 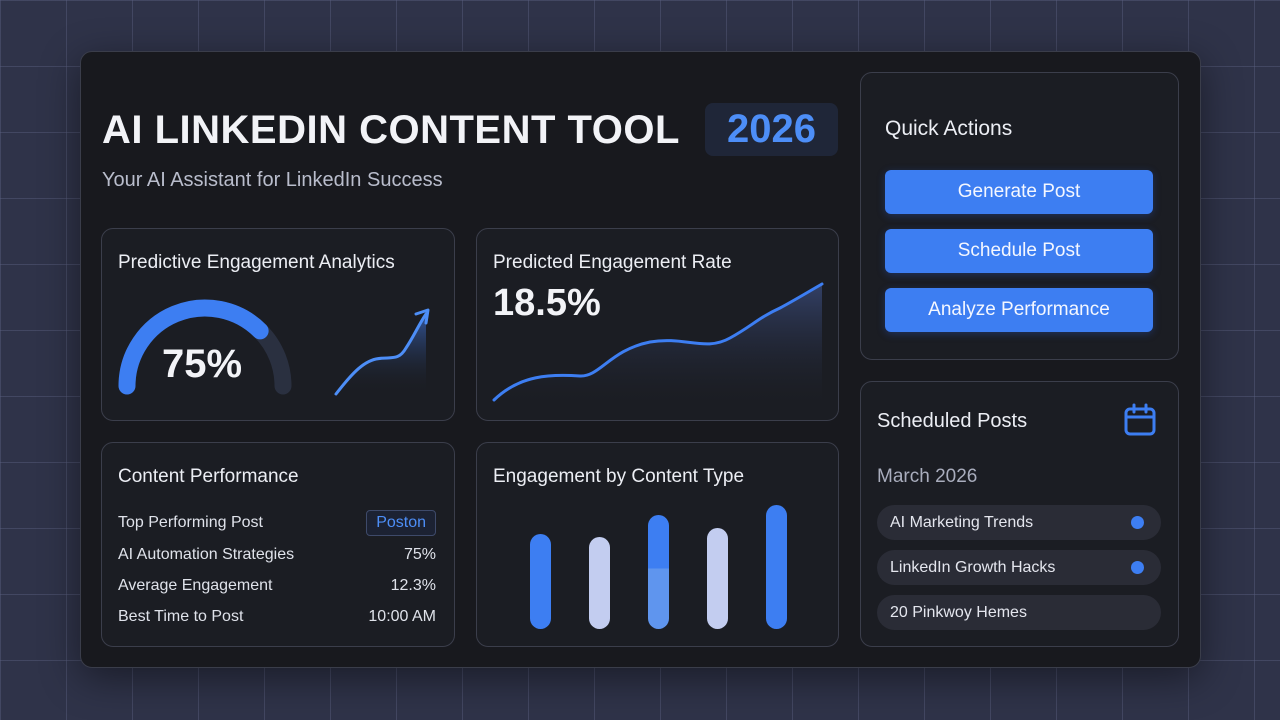 What do you see at coordinates (202, 364) in the screenshot?
I see `gauge-value: 75%` at bounding box center [202, 364].